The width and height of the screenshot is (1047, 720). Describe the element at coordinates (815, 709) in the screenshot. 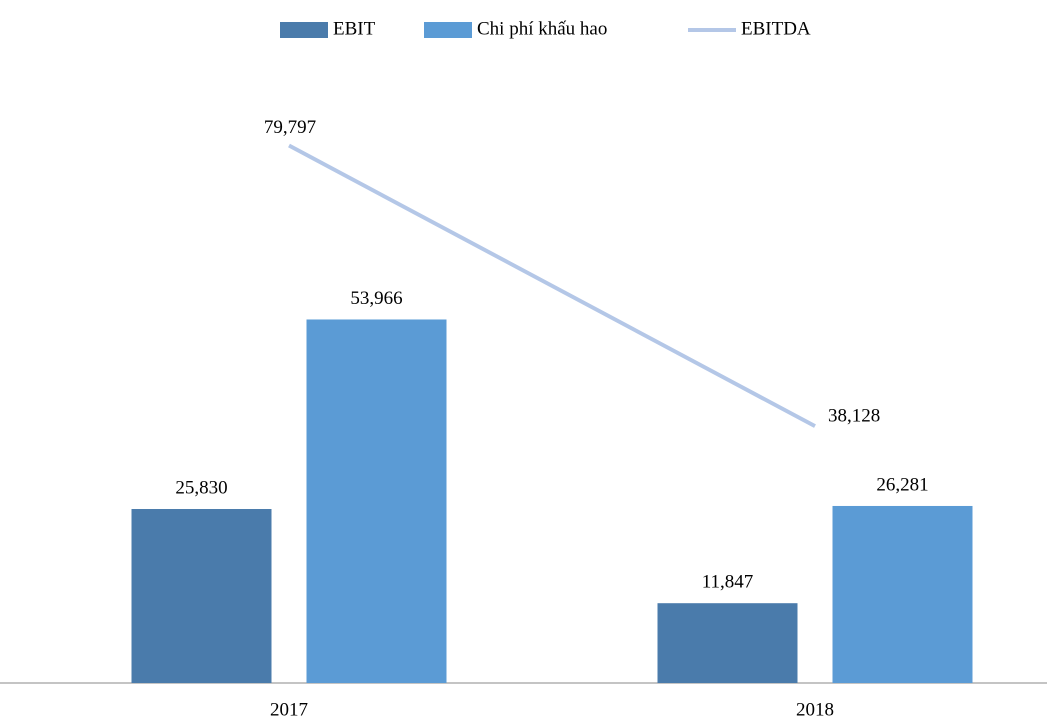

I see `x-tick-label: 2018` at that location.